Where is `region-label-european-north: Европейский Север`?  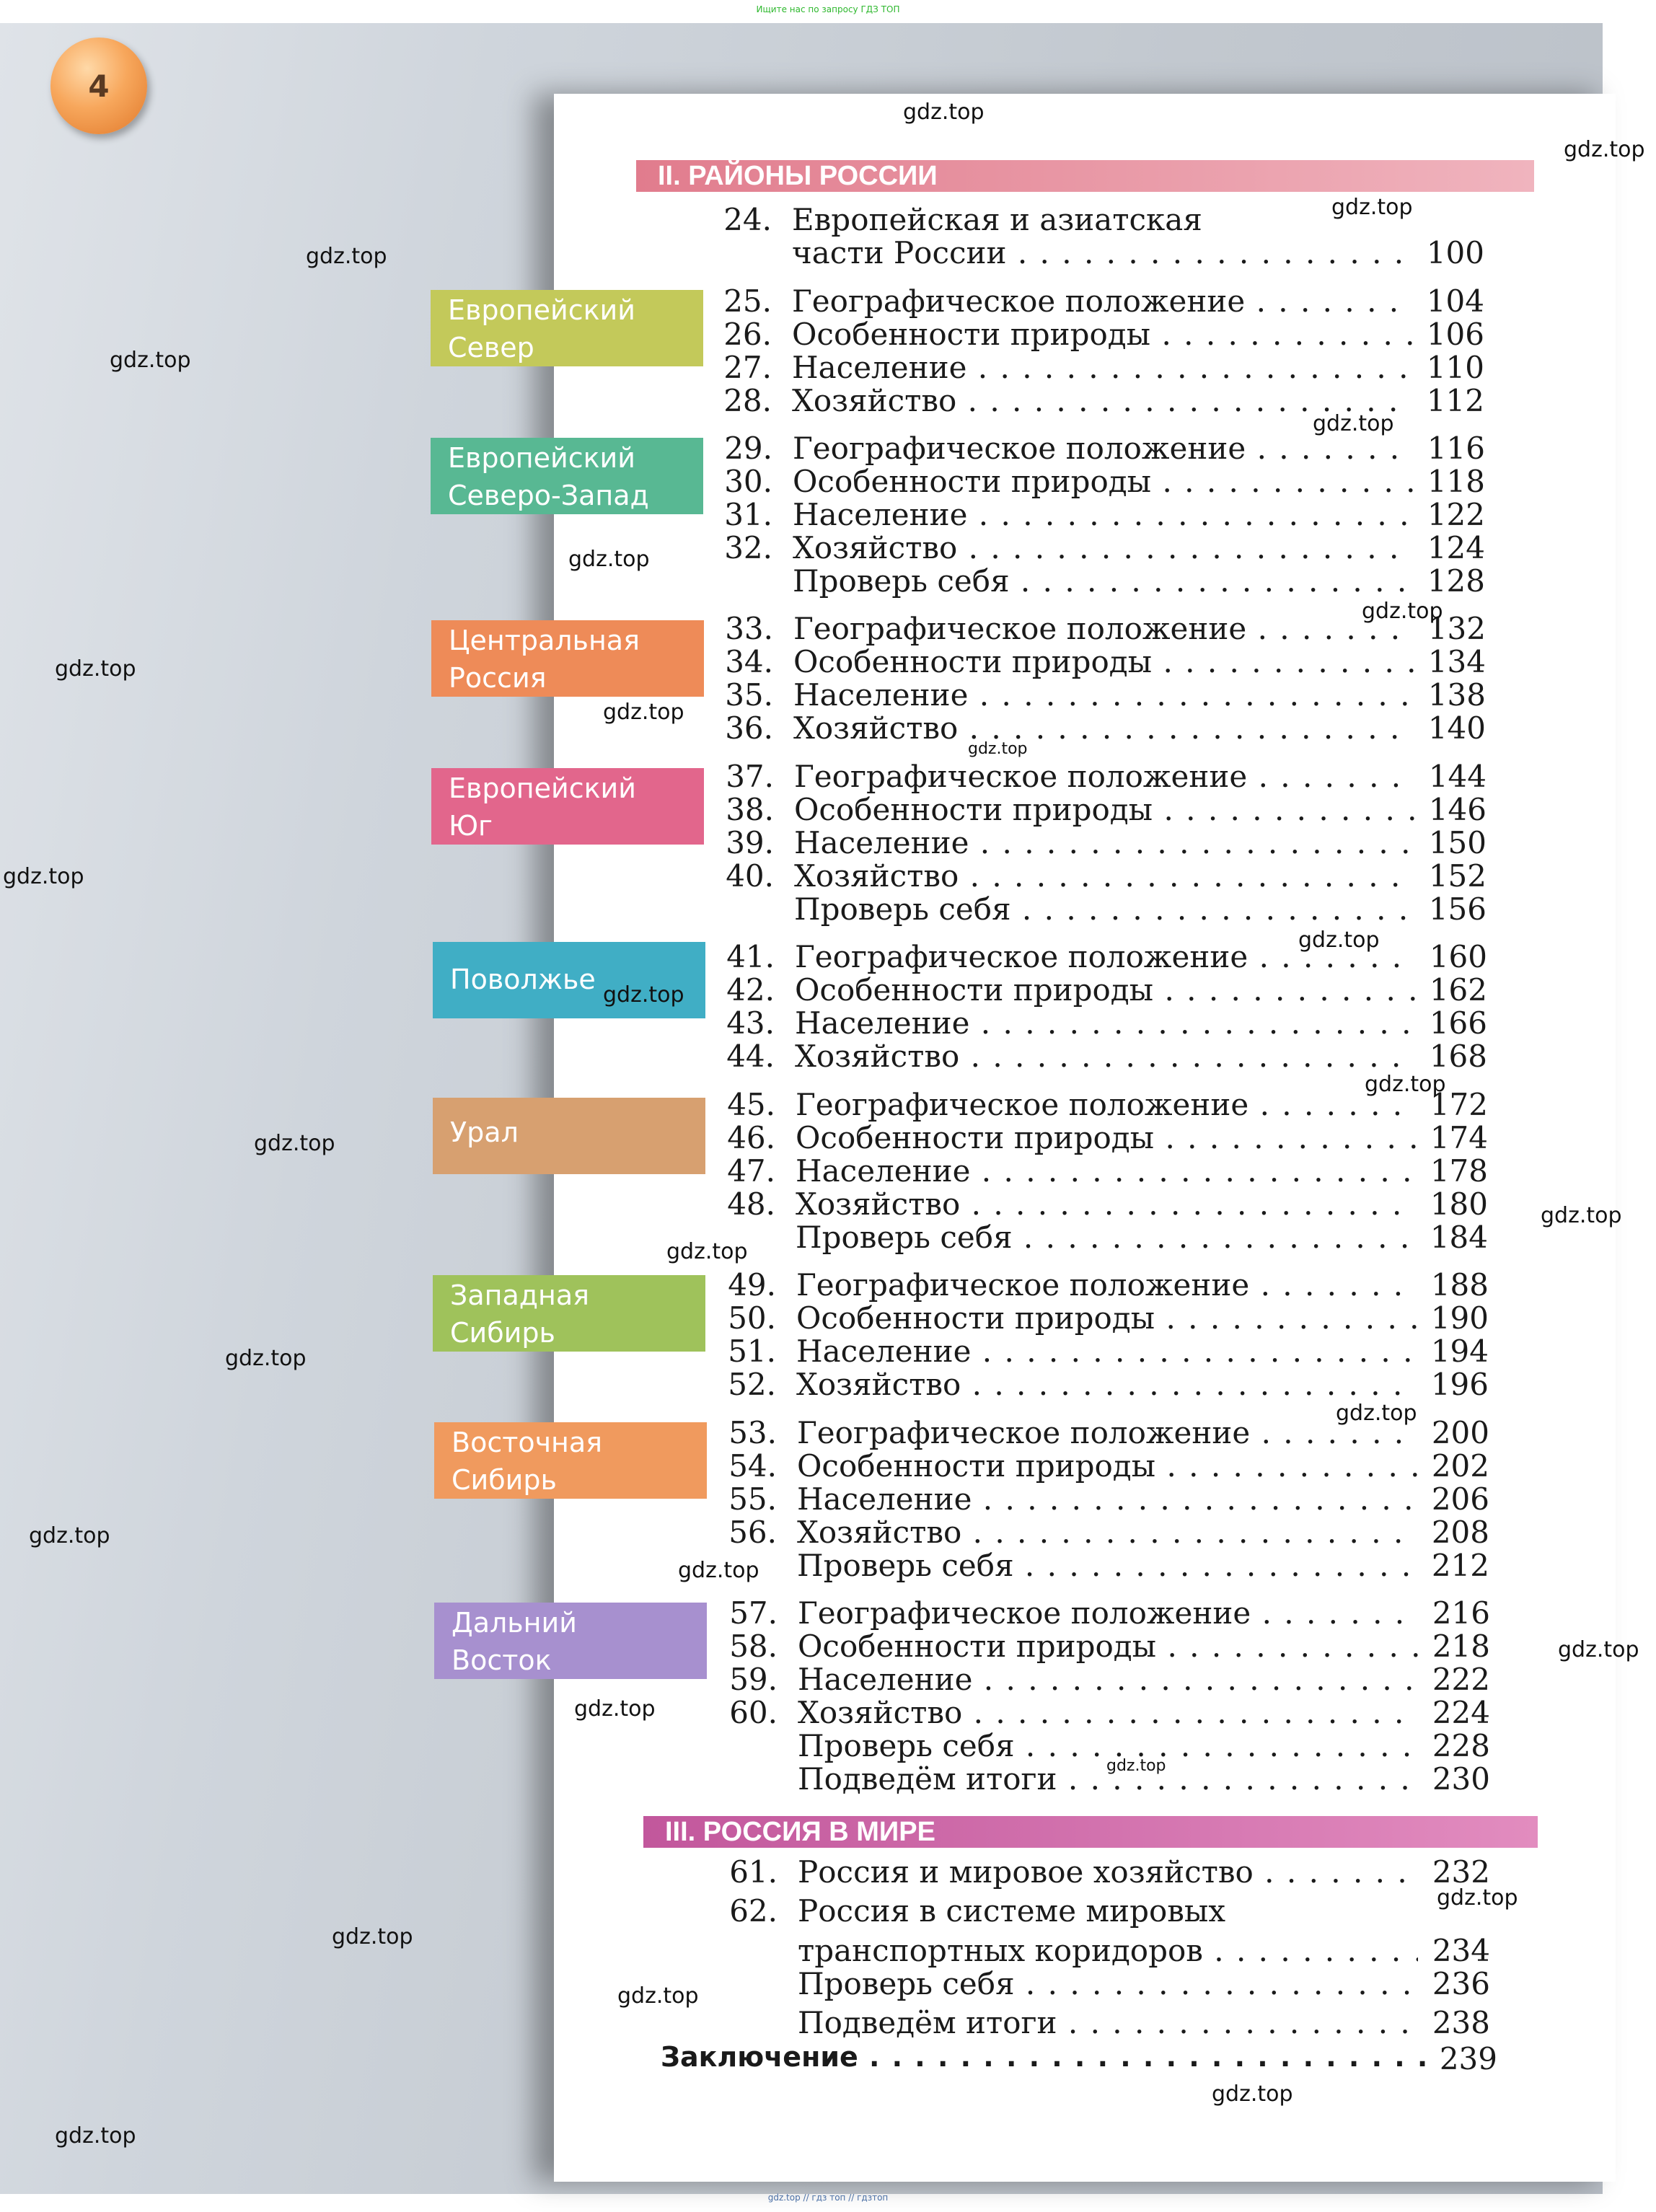
region-label-european-north: Европейский Север is located at coordinates (567, 328).